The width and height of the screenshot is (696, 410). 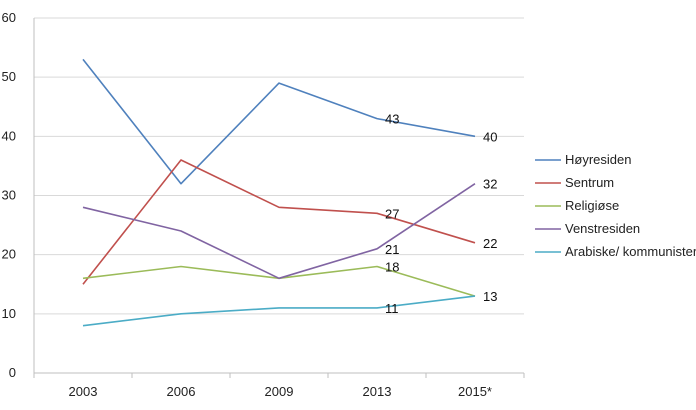 What do you see at coordinates (9, 254) in the screenshot?
I see `y-tick-label: 20` at bounding box center [9, 254].